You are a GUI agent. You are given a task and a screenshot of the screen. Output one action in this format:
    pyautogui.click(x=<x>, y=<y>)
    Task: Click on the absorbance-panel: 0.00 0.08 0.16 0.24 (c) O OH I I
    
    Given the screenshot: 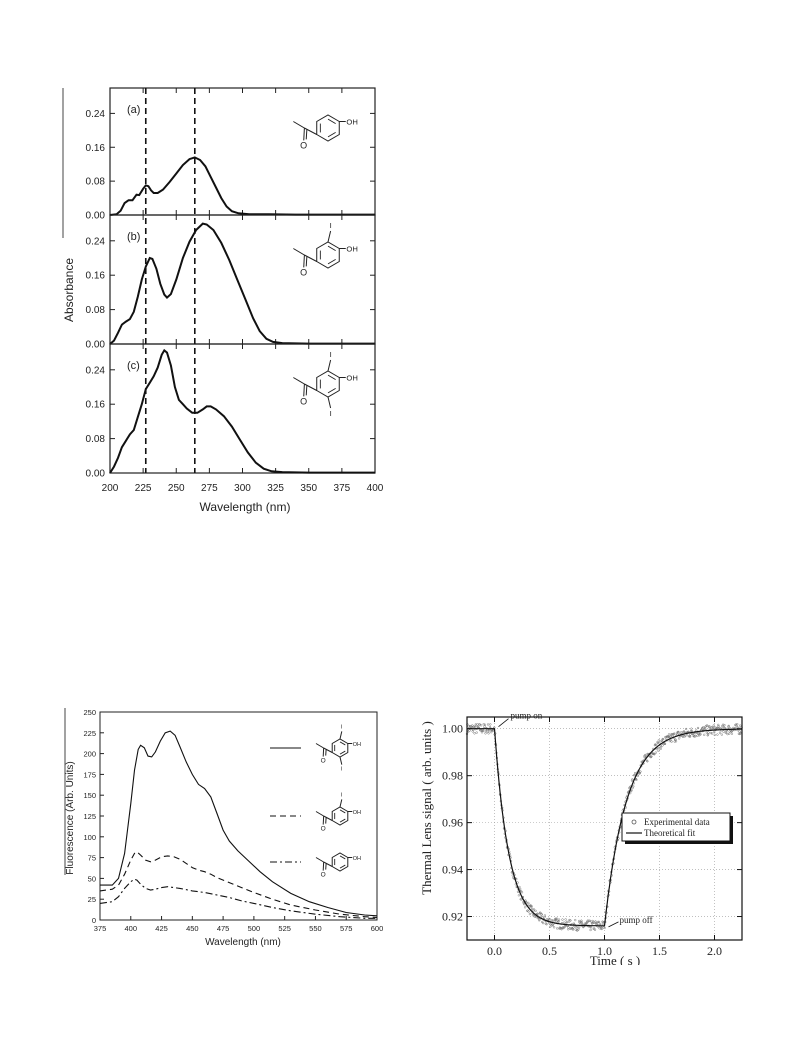 What is the action you would take?
    pyautogui.click(x=231, y=411)
    